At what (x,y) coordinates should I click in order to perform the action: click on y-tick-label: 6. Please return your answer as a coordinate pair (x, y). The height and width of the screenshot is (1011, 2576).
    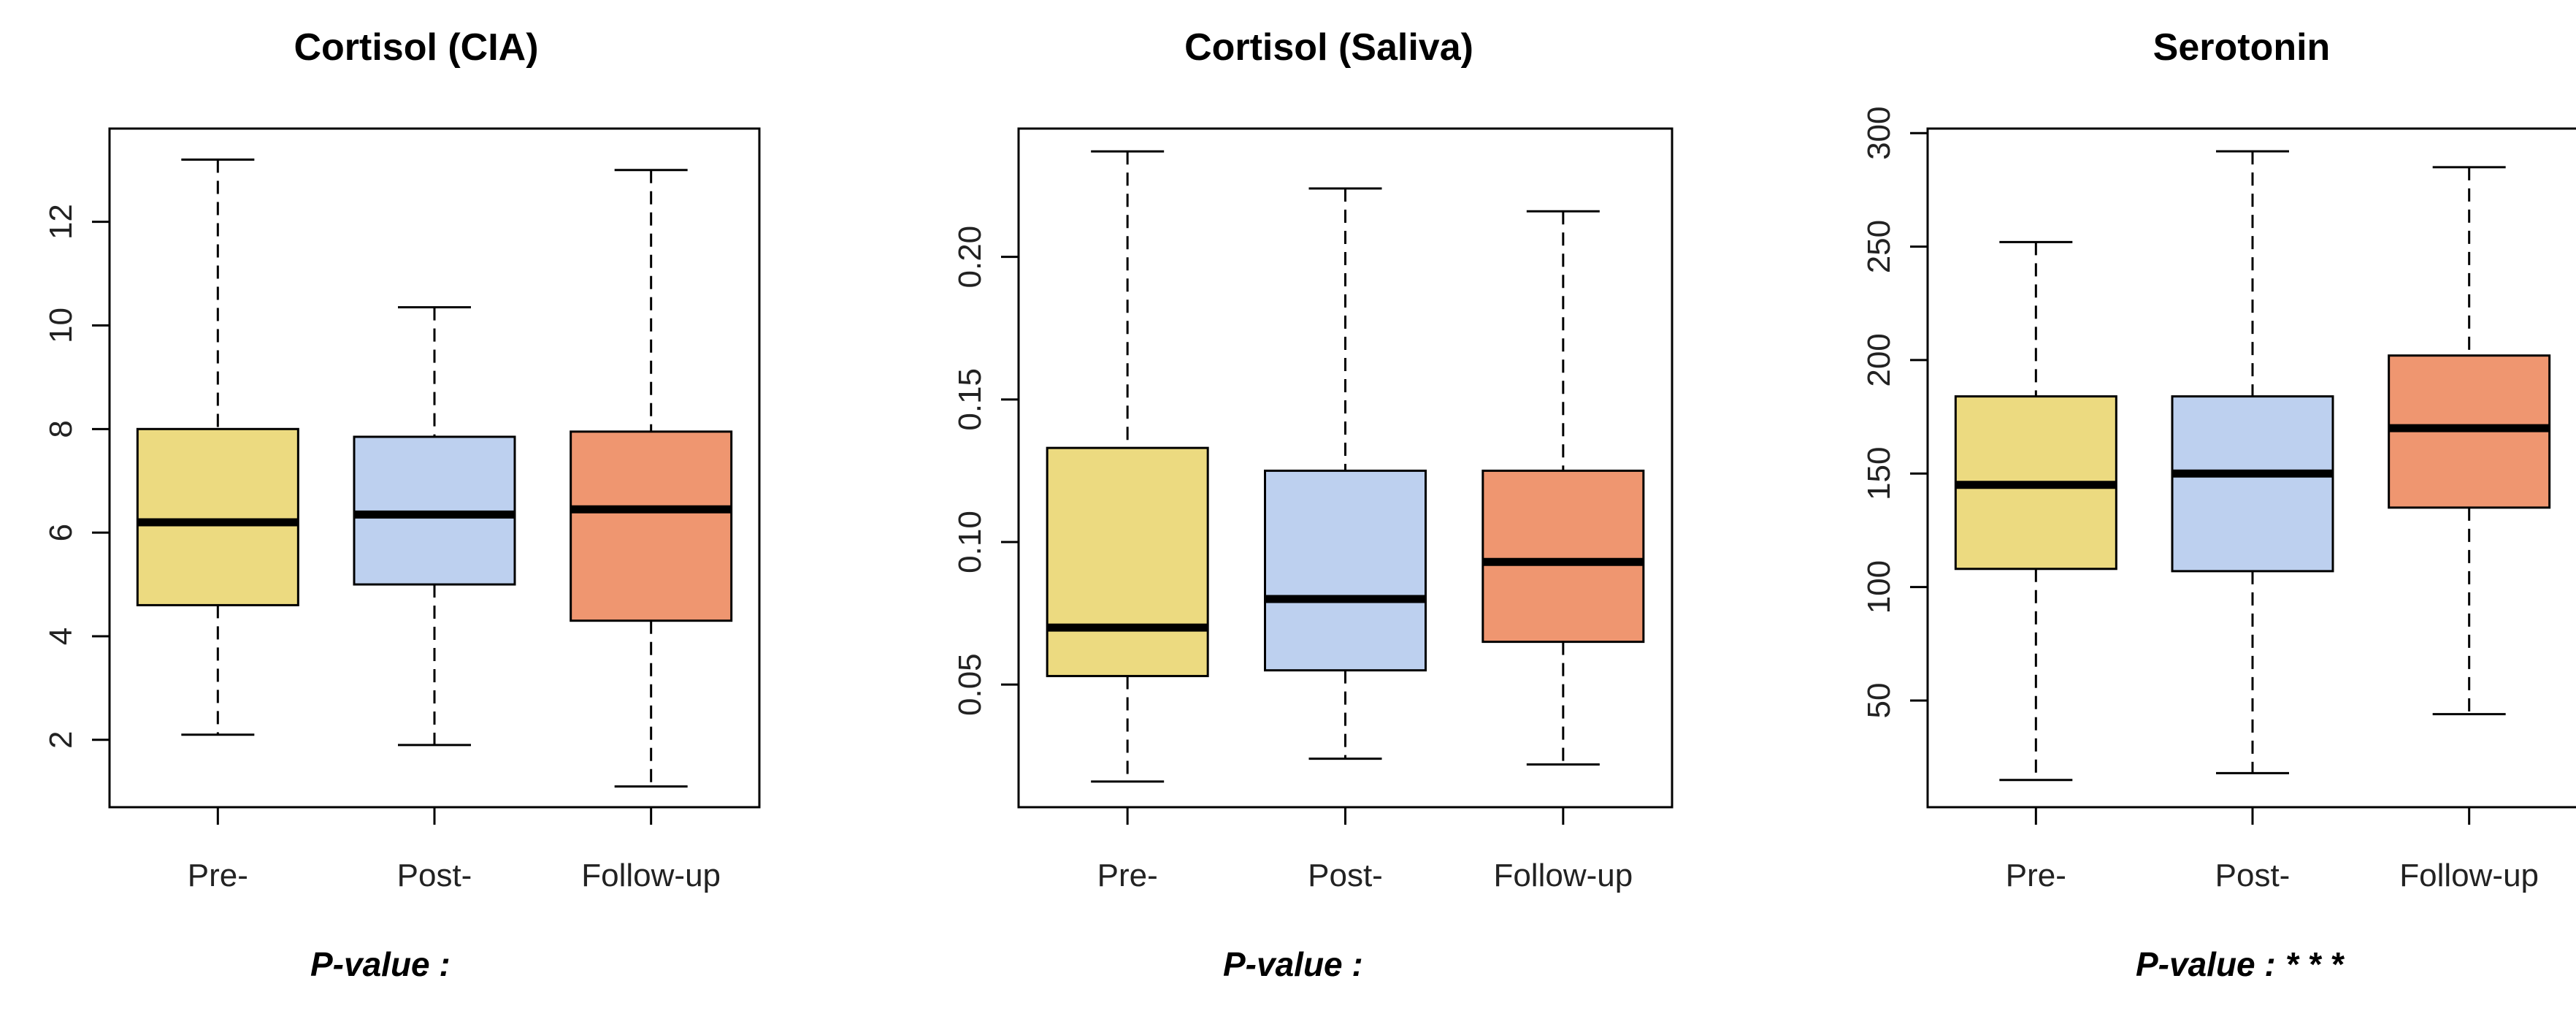
    Looking at the image, I should click on (61, 532).